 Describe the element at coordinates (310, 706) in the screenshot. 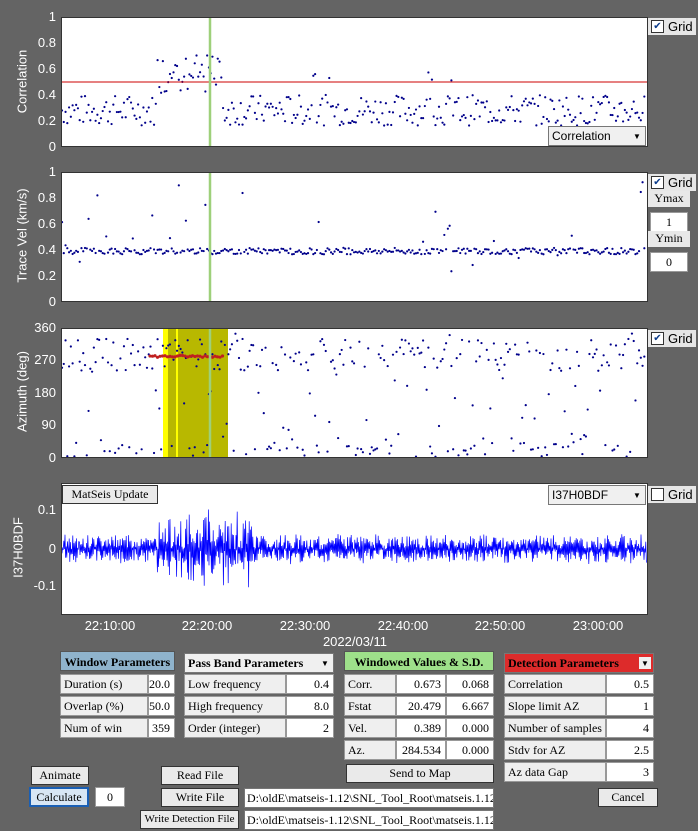

I see `high-freq-input: 8.0` at that location.